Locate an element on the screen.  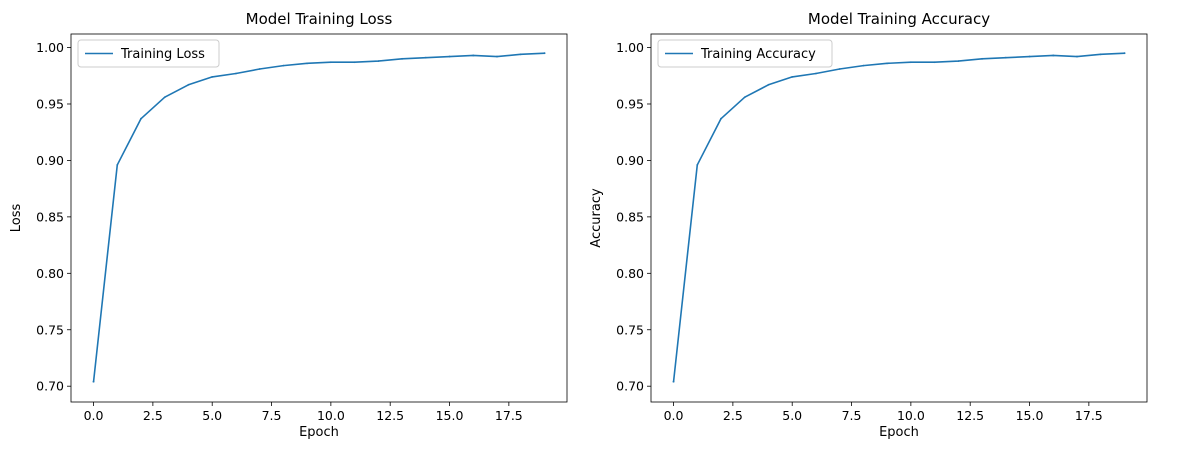
chart-title: Model Training Loss is located at coordinates (319, 19).